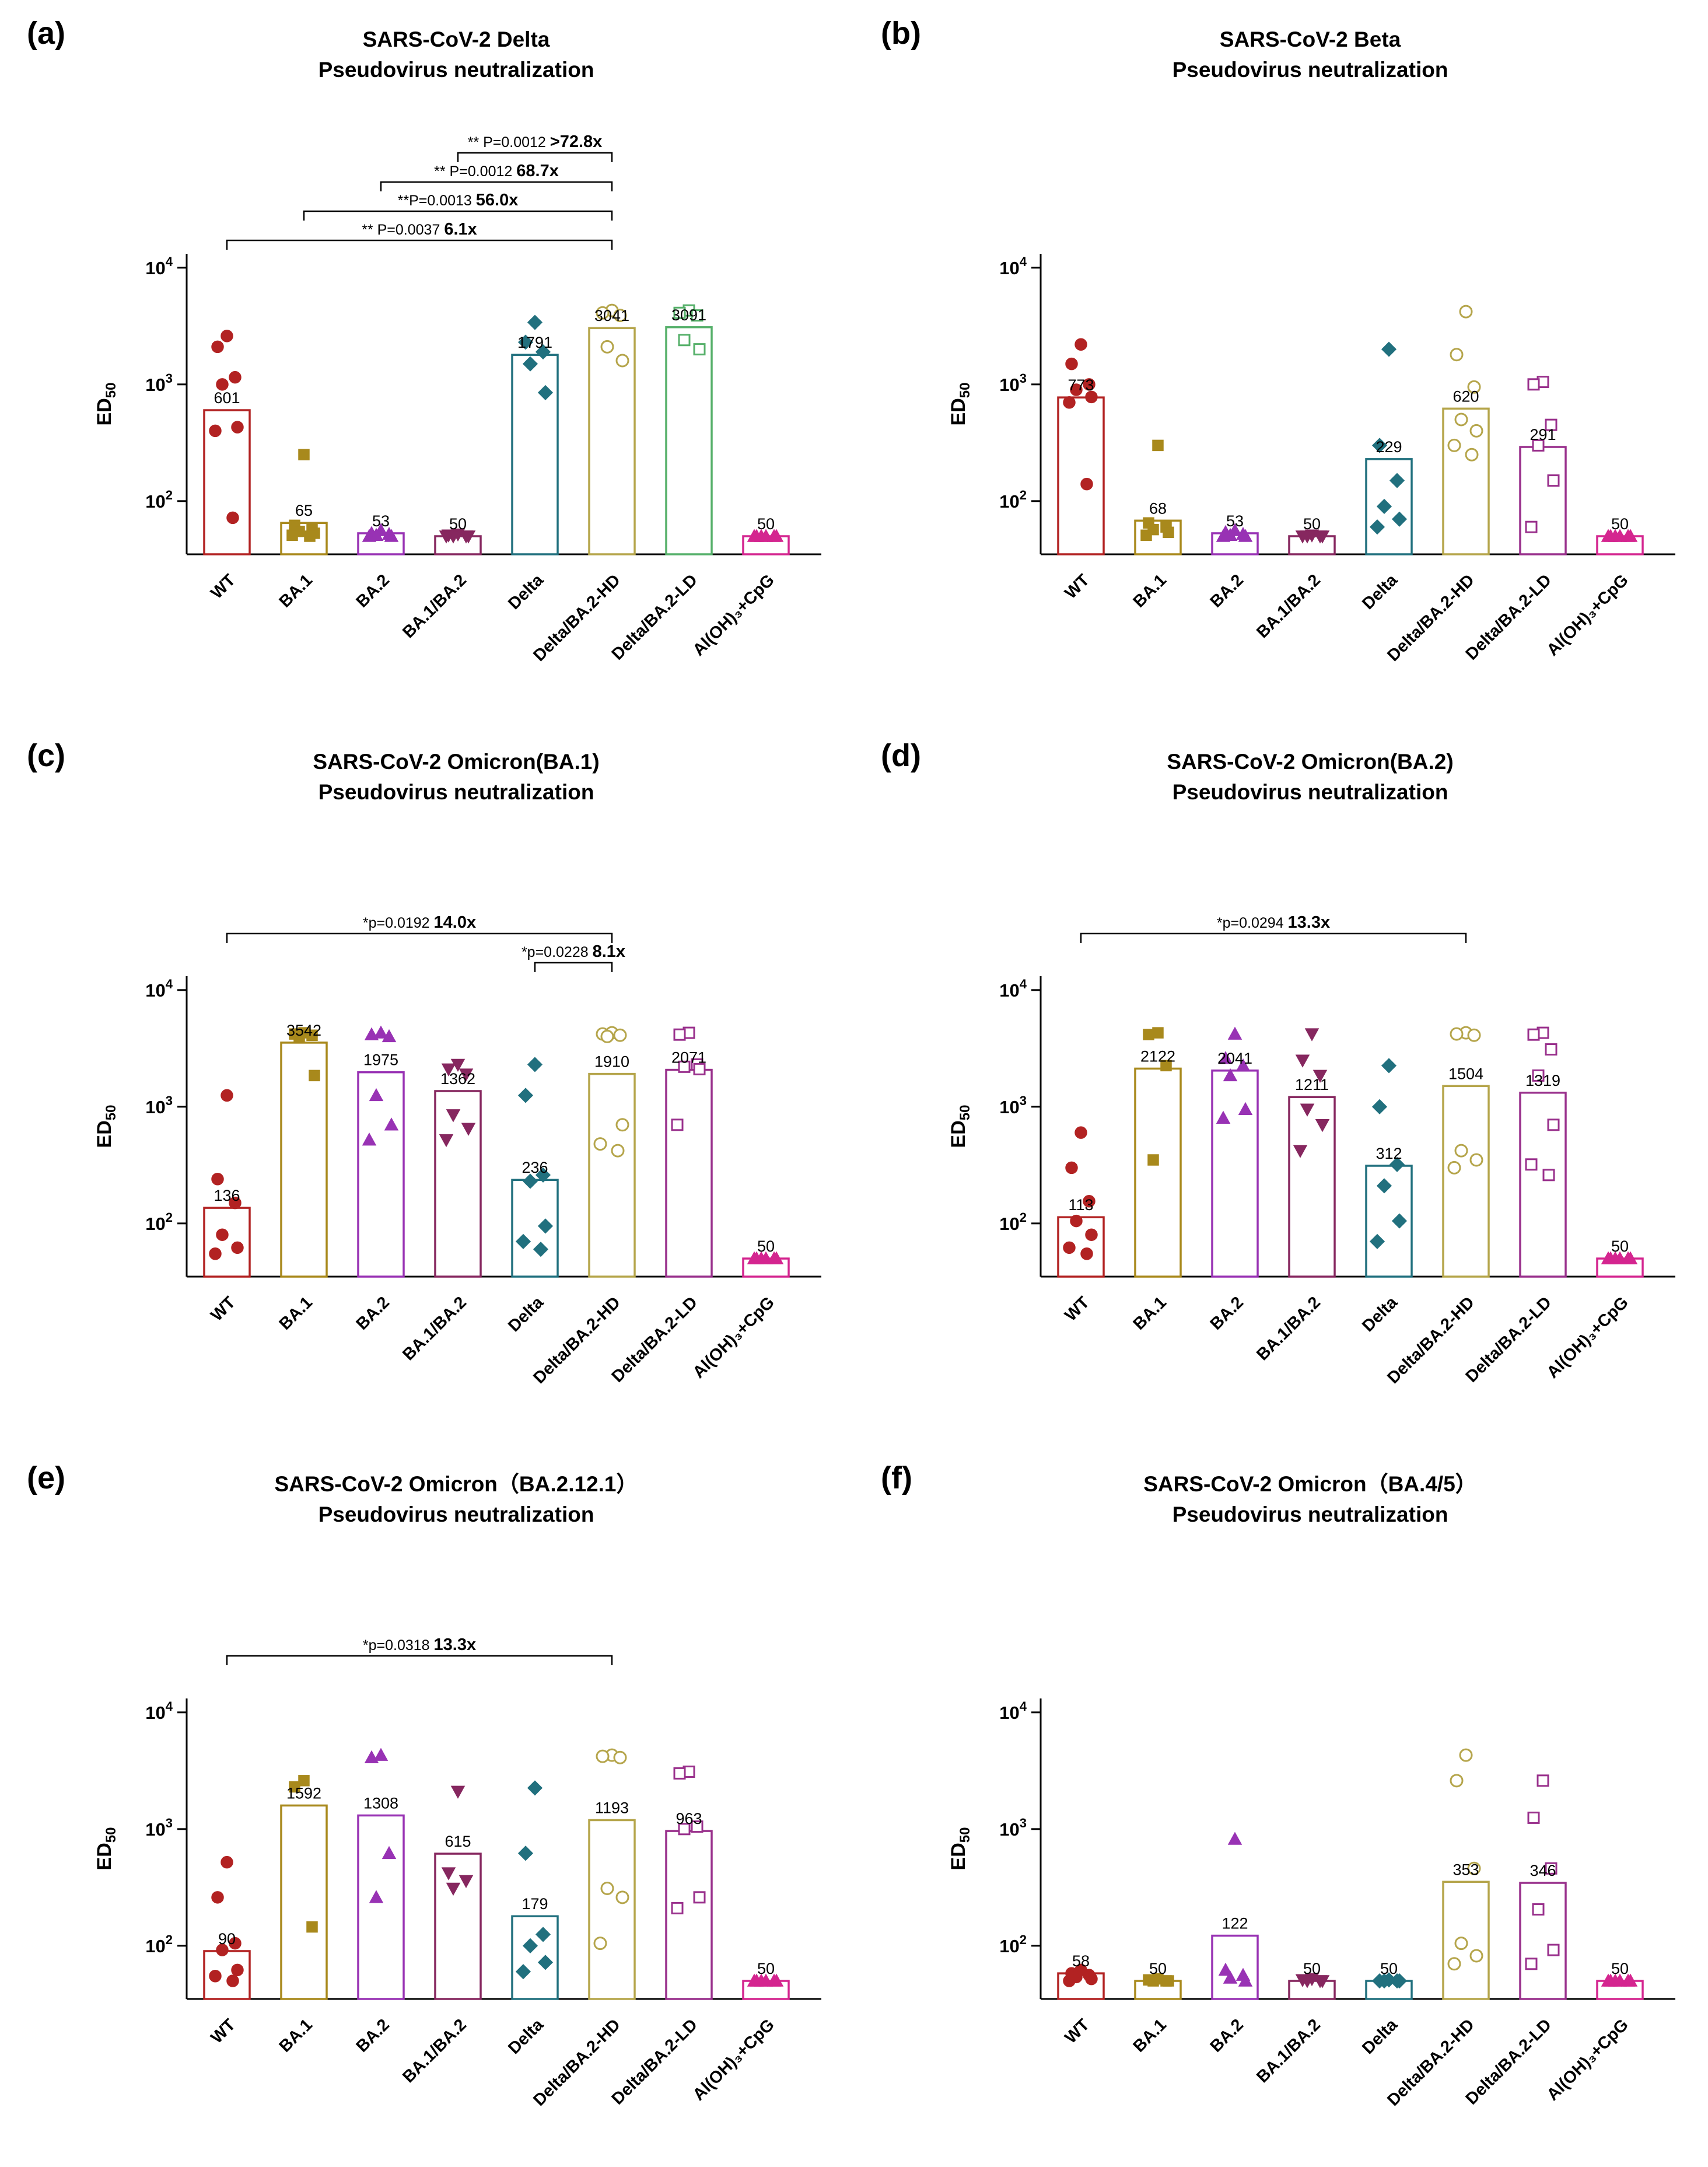 The image size is (1708, 2167). What do you see at coordinates (734, 2059) in the screenshot?
I see `x-axis-label: Al(OH)₃+CpG` at bounding box center [734, 2059].